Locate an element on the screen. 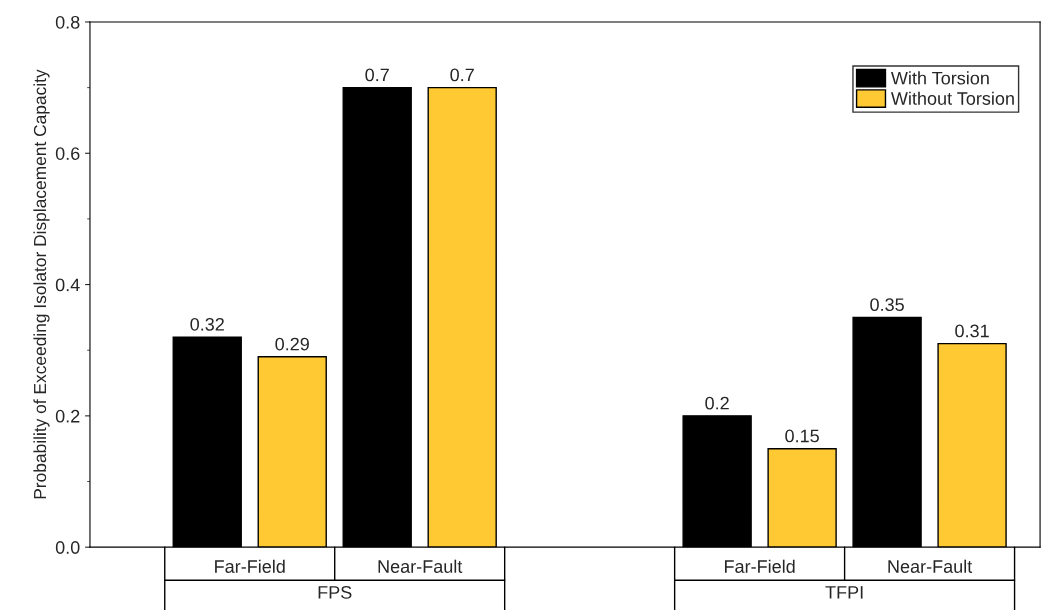  text: TFPI is located at coordinates (844, 592).